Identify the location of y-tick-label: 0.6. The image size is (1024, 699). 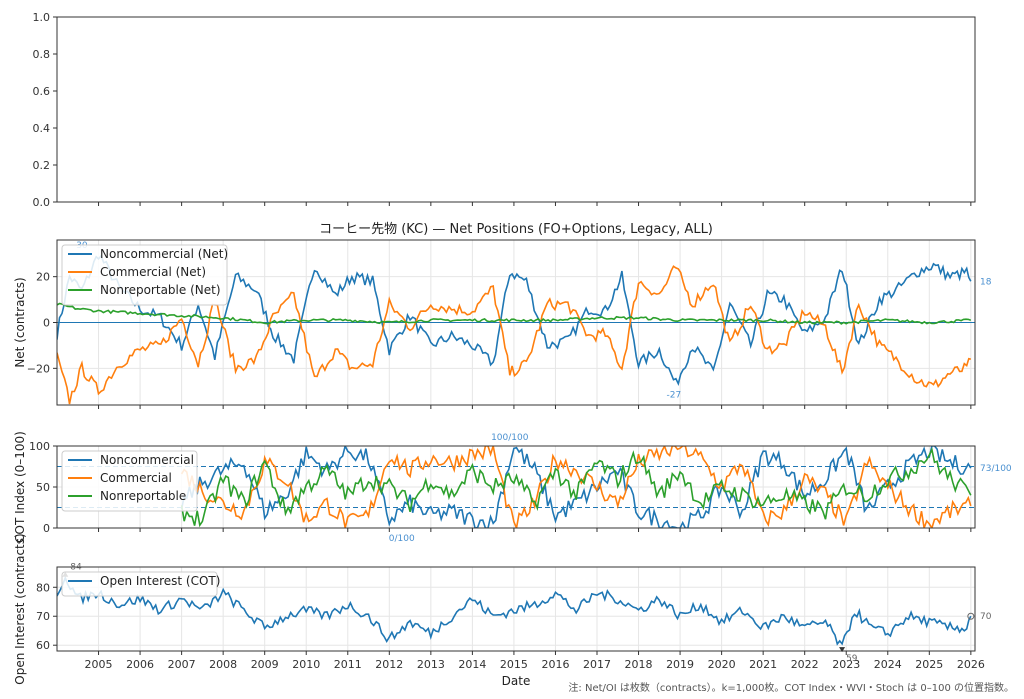
(42, 91).